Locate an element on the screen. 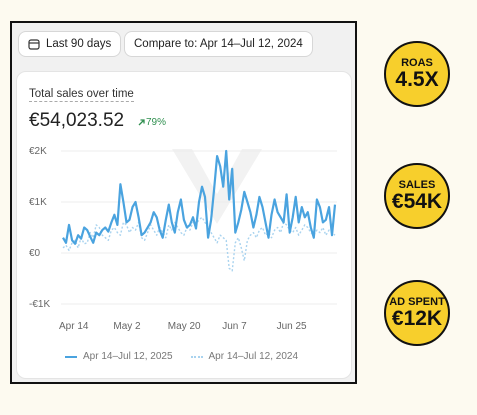  compare-button: Compare to: Apr 14–Jul 12, 2024 is located at coordinates (218, 44).